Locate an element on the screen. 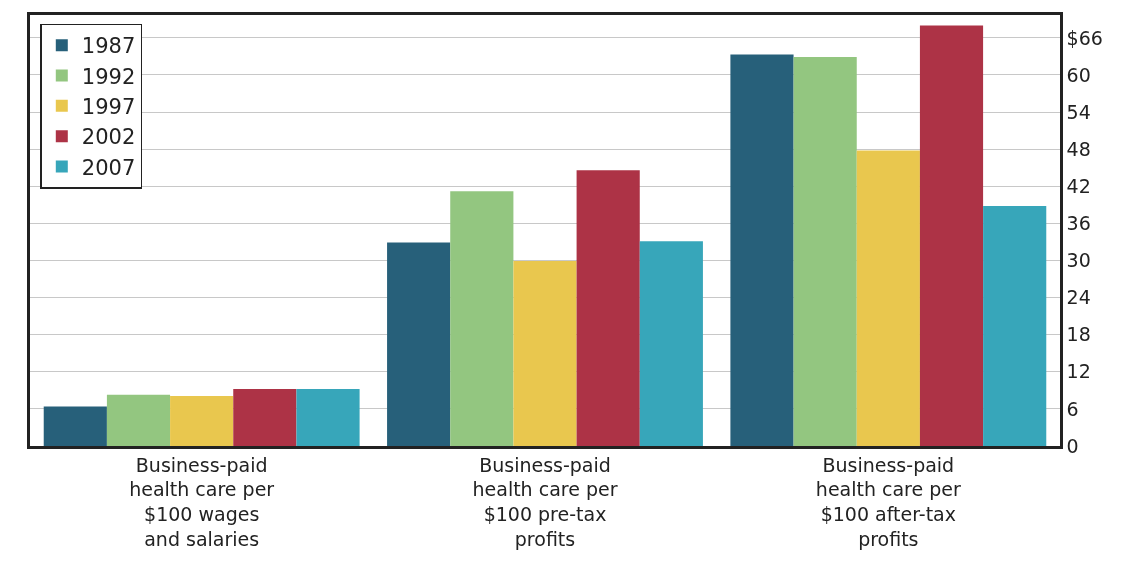  y-tick-label: 18 is located at coordinates (1078, 334).